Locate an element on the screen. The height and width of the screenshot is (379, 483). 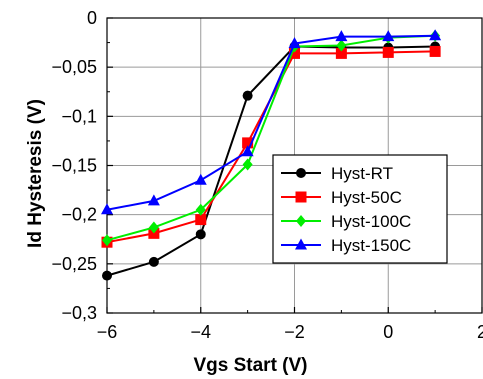
legend-label-hyst-50c: Hyst-50C is located at coordinates (366, 197).